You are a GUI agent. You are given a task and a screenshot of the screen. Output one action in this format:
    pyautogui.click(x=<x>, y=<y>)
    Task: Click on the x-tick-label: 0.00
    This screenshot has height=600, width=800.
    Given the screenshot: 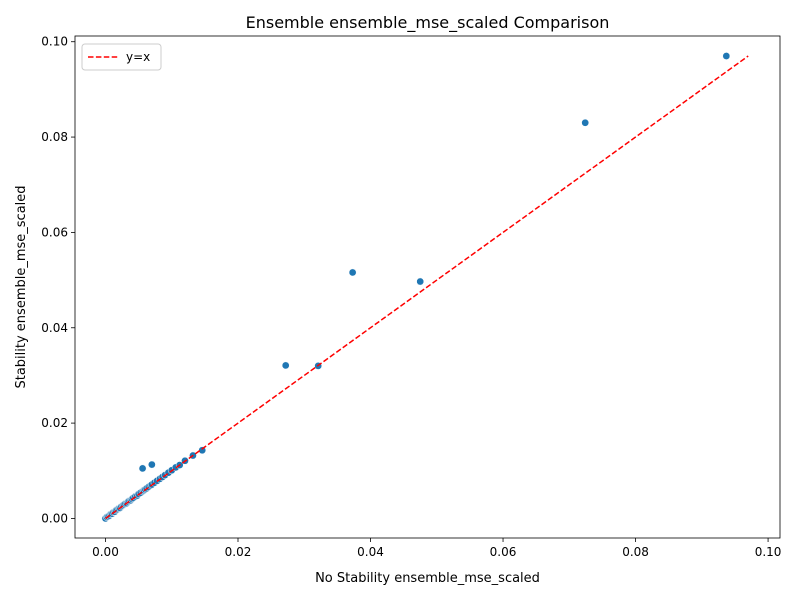 What is the action you would take?
    pyautogui.click(x=105, y=552)
    